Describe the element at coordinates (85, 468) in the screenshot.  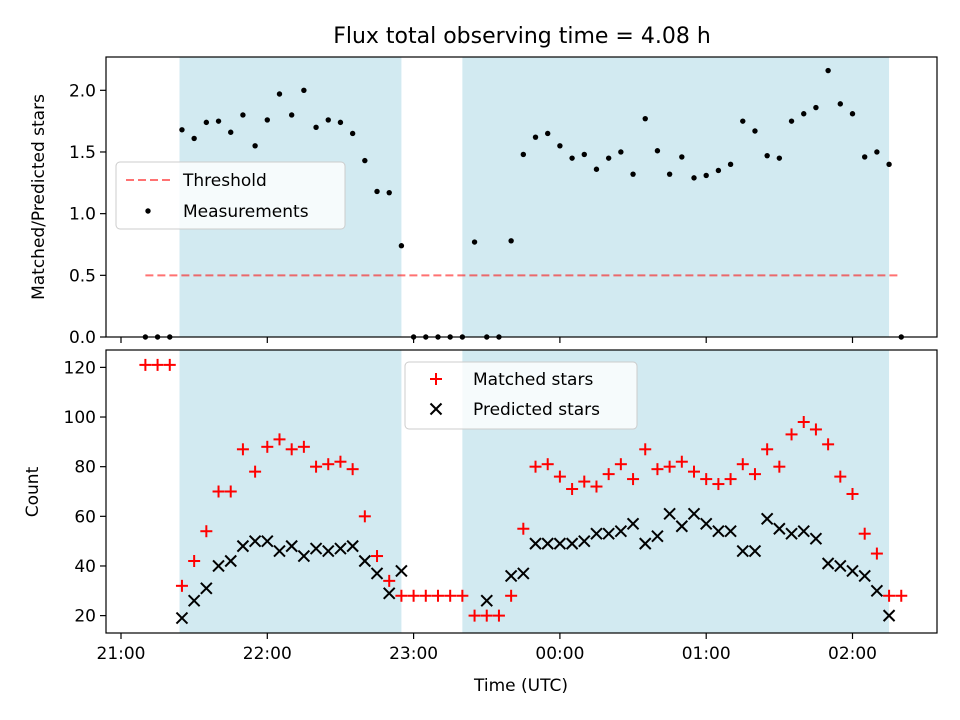
I see `bottom-y-tick-label: 80` at that location.